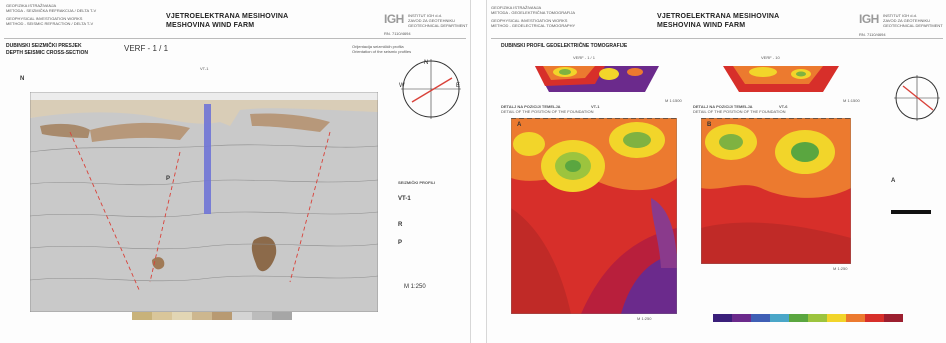  What do you see at coordinates (595, 106) in the screenshot?
I see `detail-marker: VT-1` at bounding box center [595, 106].